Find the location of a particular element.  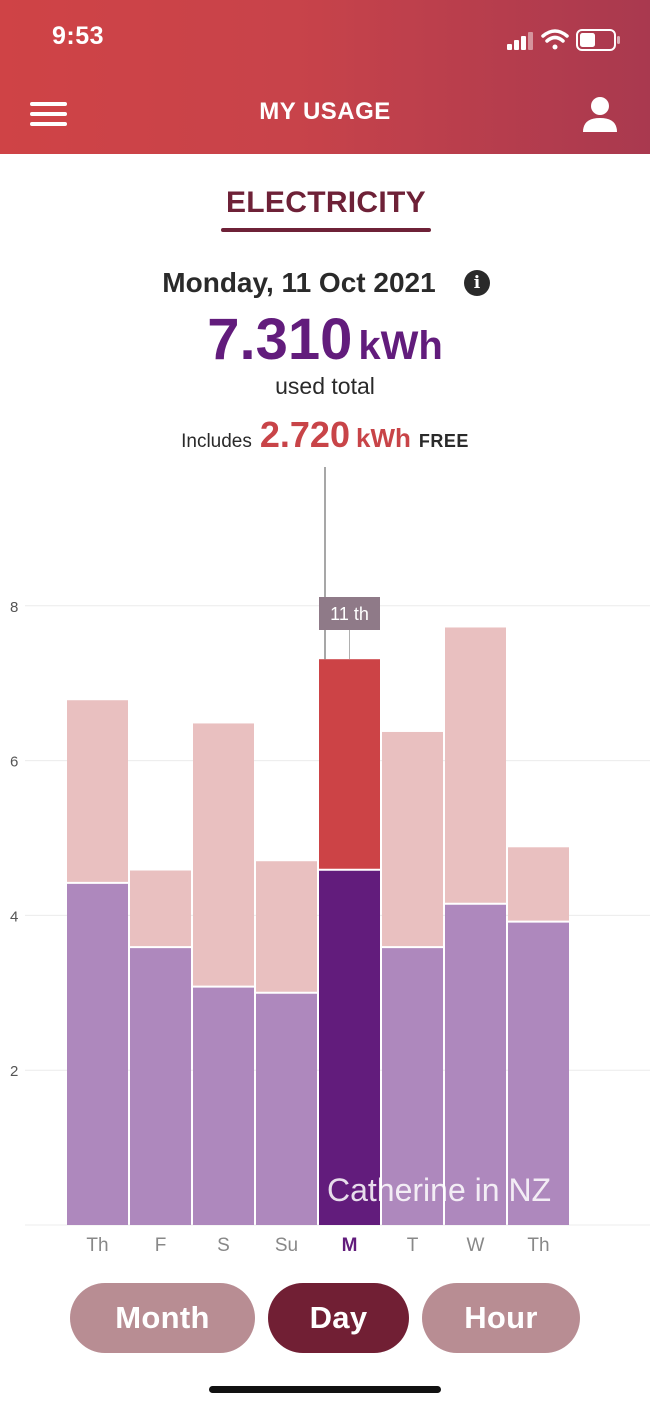

y-tick-label: 2 is located at coordinates (14, 1071).